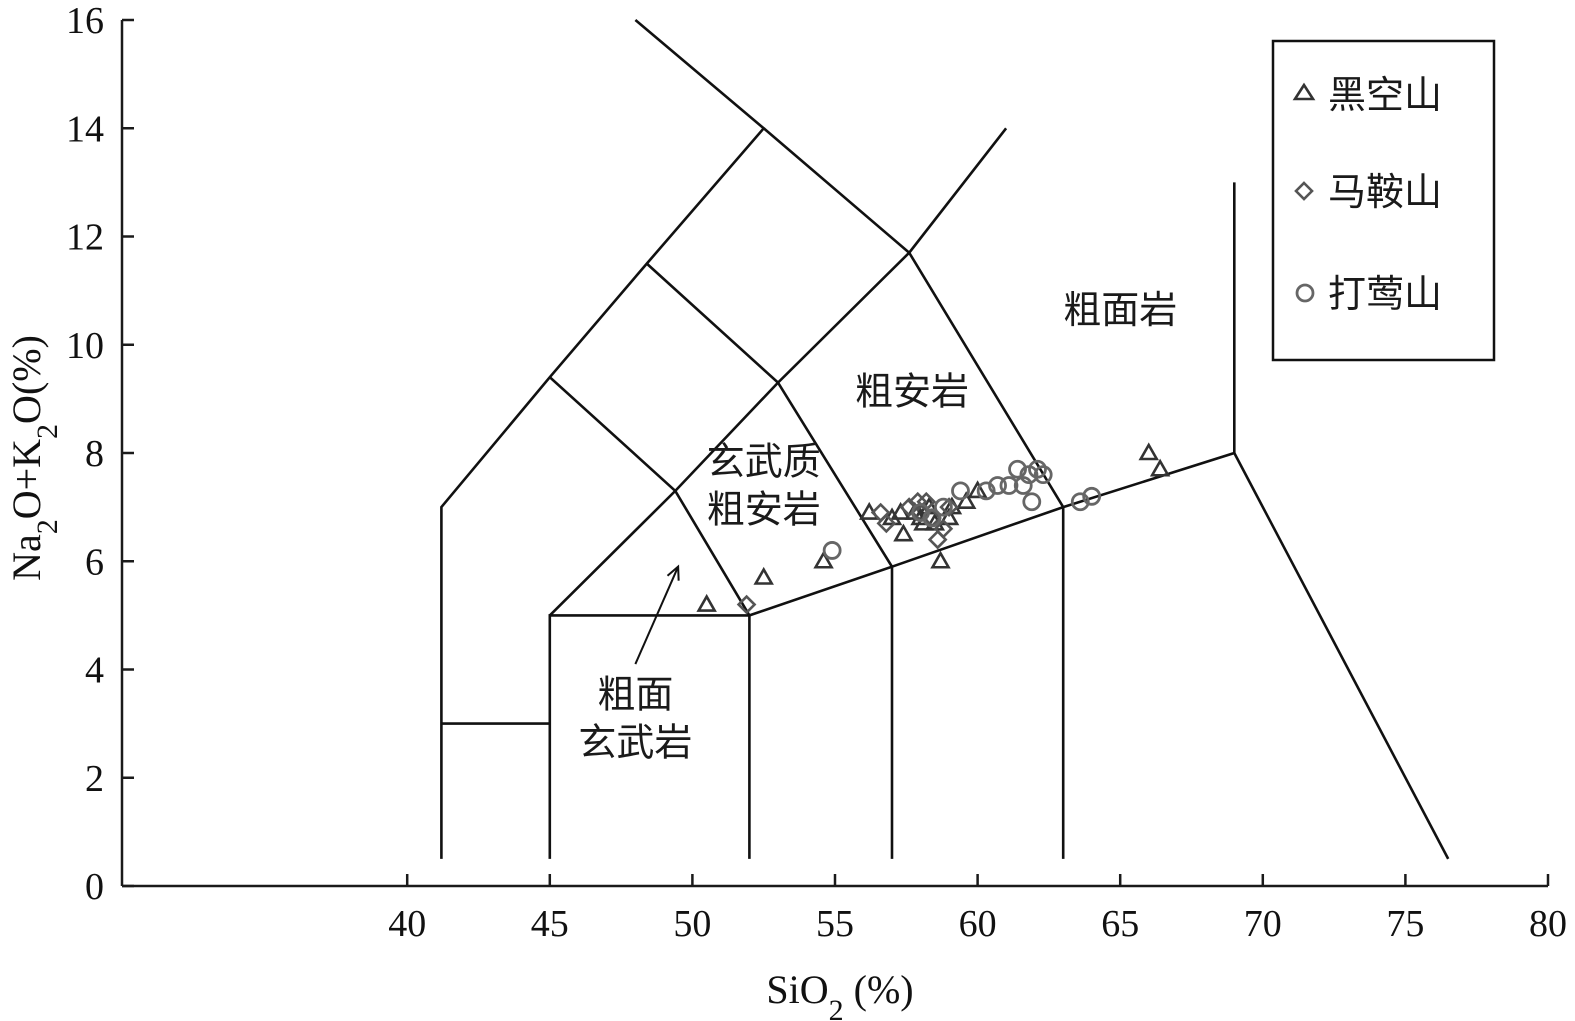 Image resolution: width=1575 pixels, height=1021 pixels. What do you see at coordinates (1305, 293) in the screenshot?
I see `circle-icon` at bounding box center [1305, 293].